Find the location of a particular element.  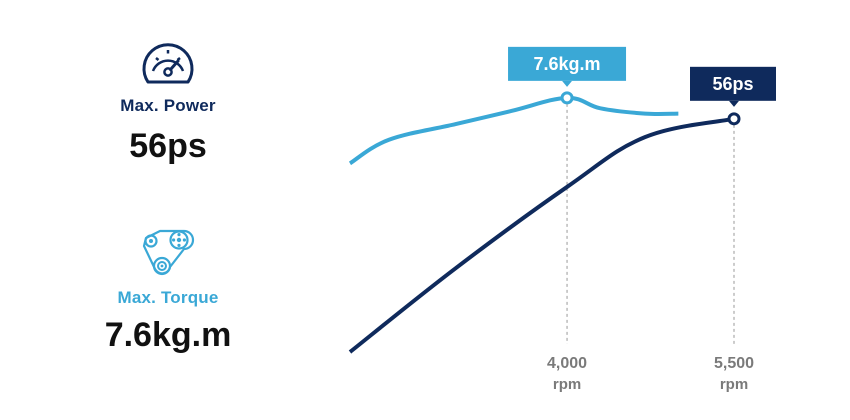

max-torque-label: Max. Torque is located at coordinates (168, 297).